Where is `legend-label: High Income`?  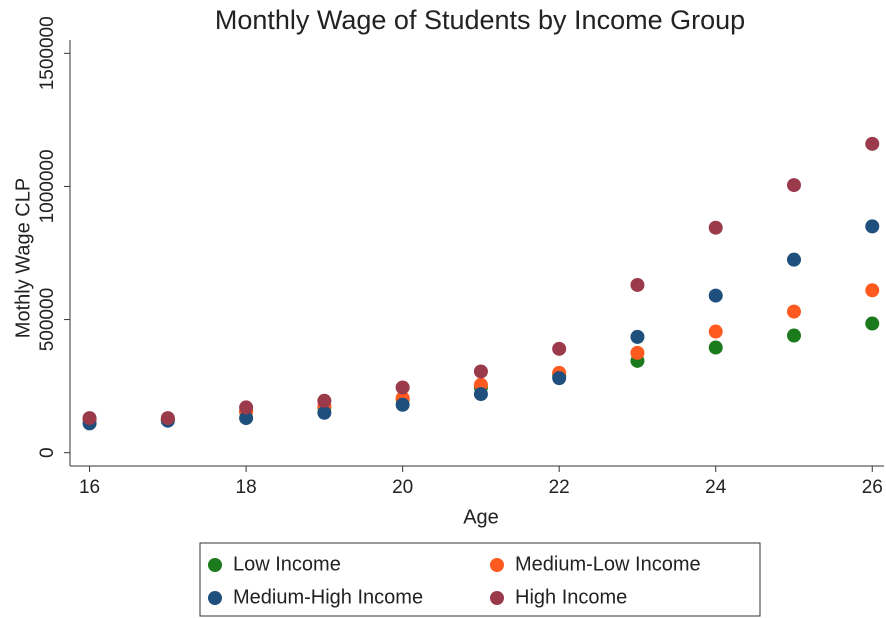 legend-label: High Income is located at coordinates (571, 597).